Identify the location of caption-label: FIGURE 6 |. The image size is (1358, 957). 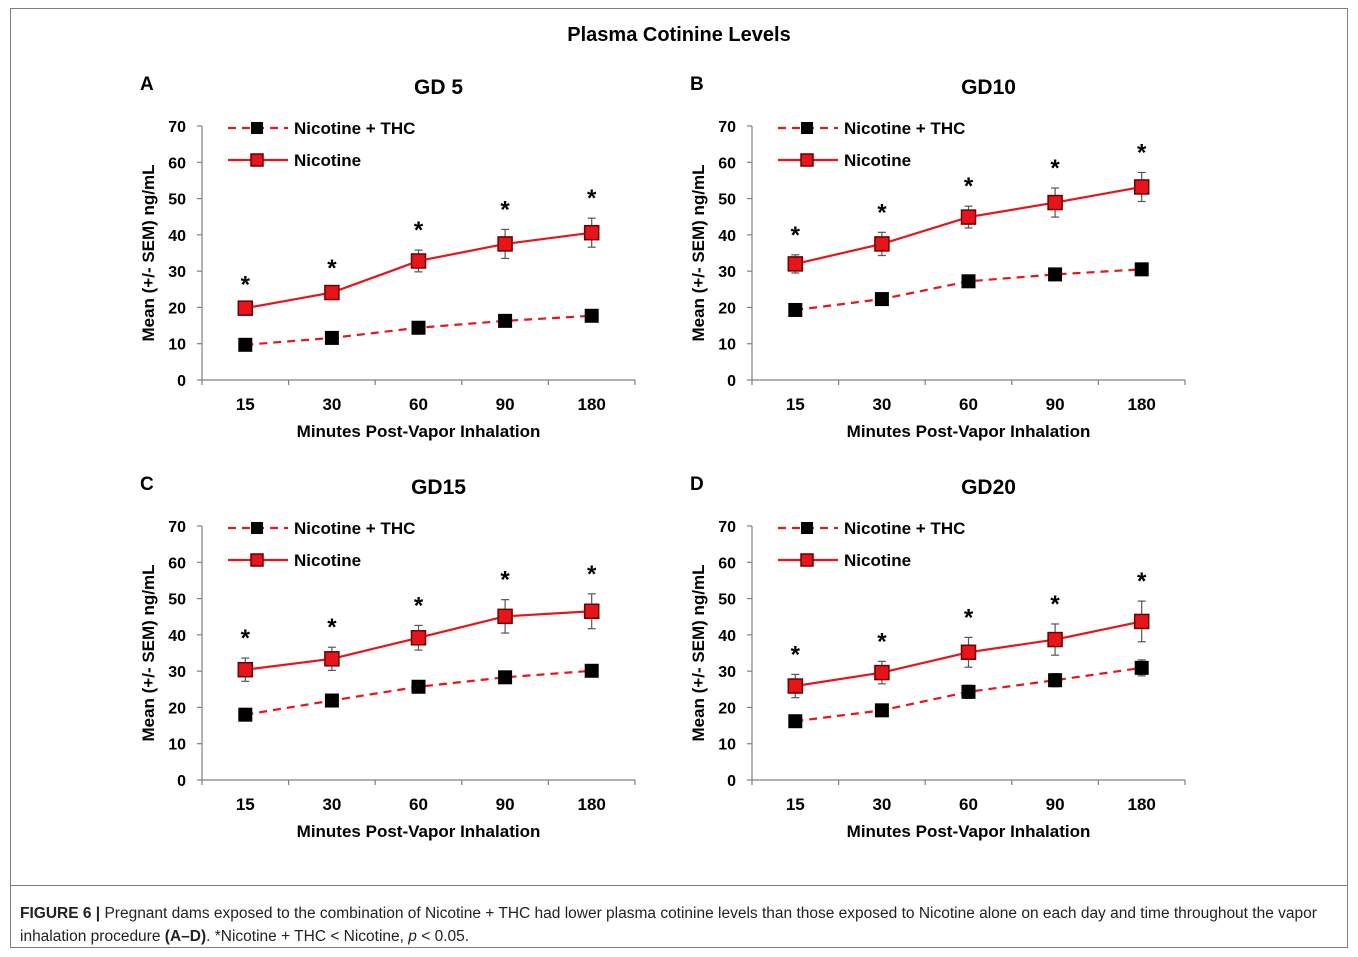
(60, 913).